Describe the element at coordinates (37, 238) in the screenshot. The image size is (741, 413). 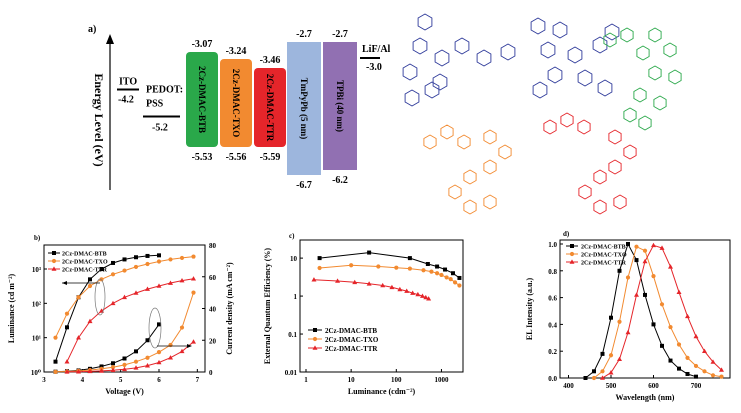
I see `panel-label: b)` at that location.